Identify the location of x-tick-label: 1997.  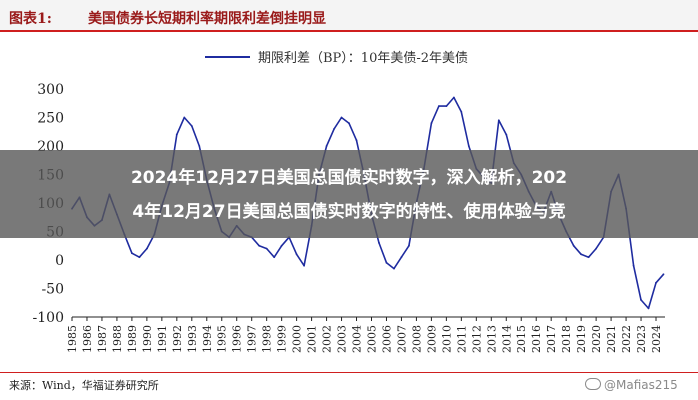
(252, 339).